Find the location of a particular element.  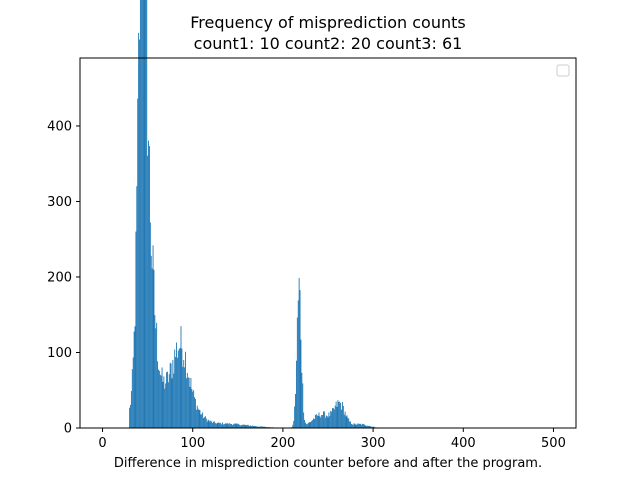

y-tick-label: 100 is located at coordinates (59, 353).